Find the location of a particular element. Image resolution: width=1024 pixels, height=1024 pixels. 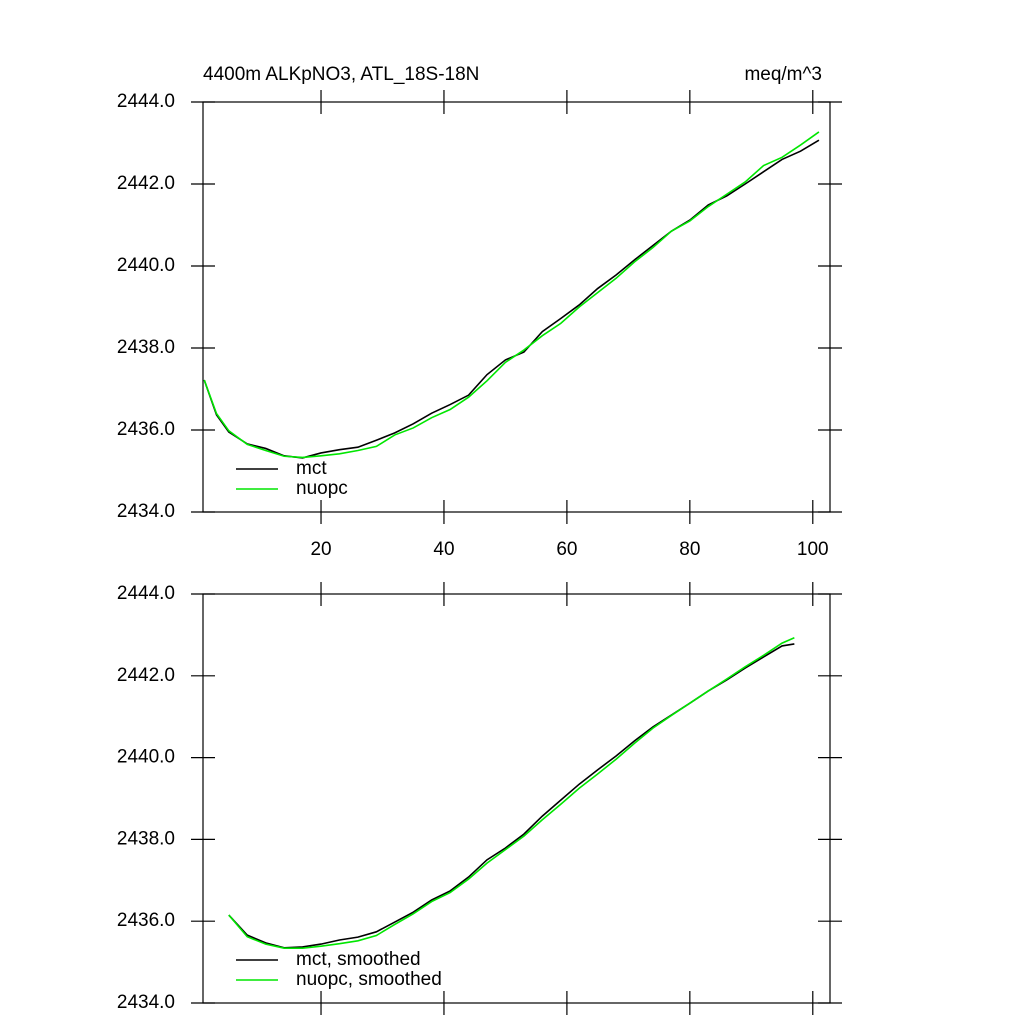

legend-label: nuopc, smoothed is located at coordinates (369, 979).